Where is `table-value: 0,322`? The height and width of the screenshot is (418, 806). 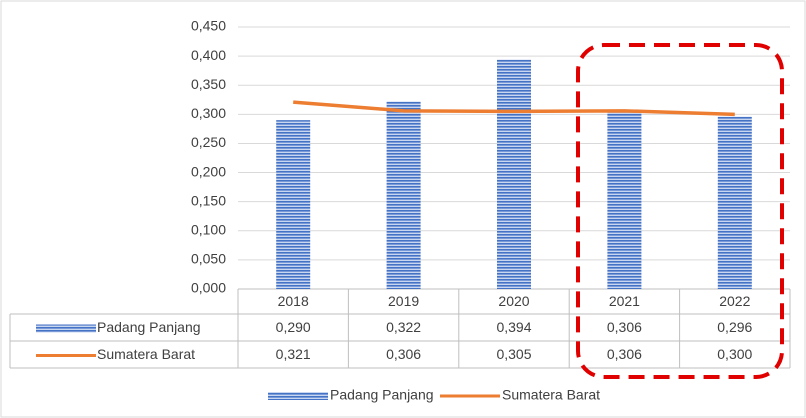
table-value: 0,322 is located at coordinates (403, 327).